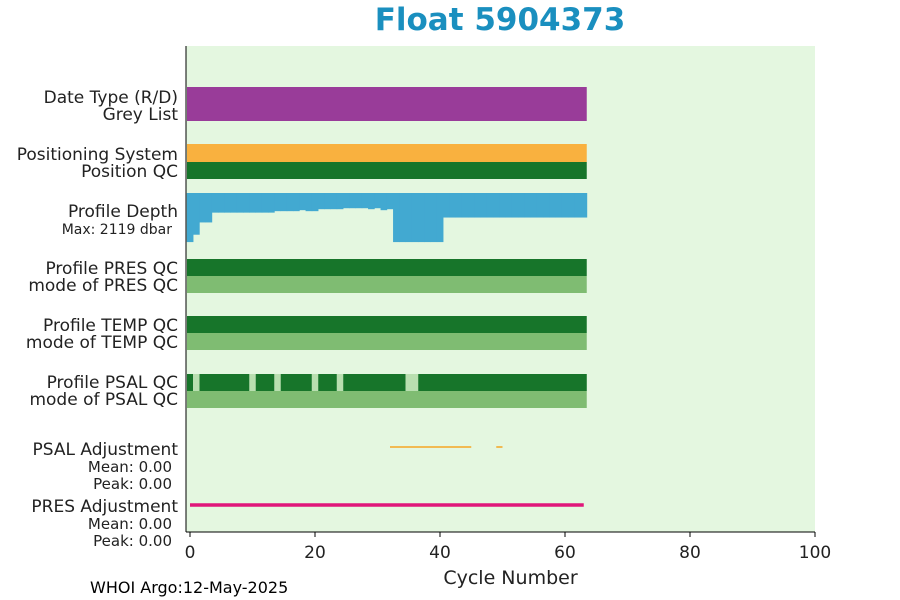 The image size is (900, 600). What do you see at coordinates (387, 284) in the screenshot?
I see `mode-pres-qc-bar` at bounding box center [387, 284].